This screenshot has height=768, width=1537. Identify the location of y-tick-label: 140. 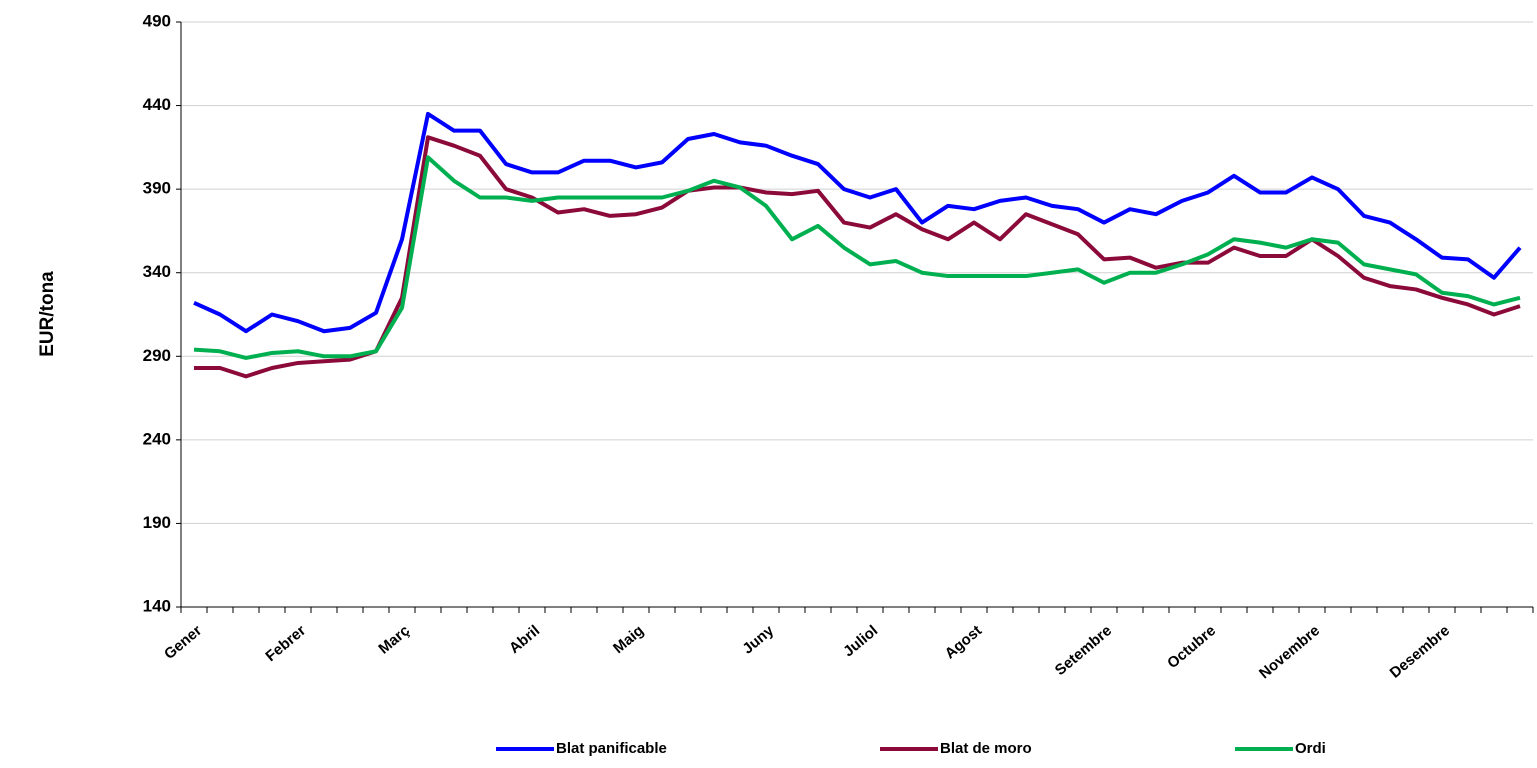
(157, 605).